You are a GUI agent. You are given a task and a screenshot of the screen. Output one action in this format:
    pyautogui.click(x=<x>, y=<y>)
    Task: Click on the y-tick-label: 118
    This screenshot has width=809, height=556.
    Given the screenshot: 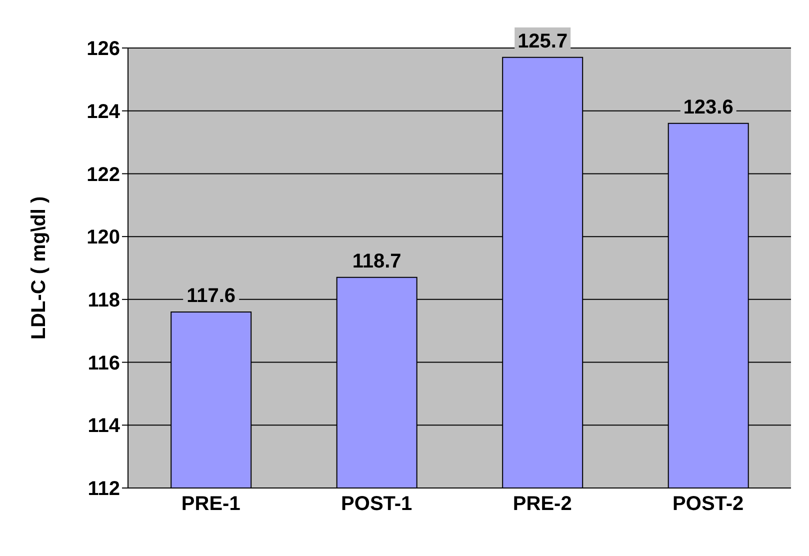 What is the action you would take?
    pyautogui.click(x=104, y=301)
    